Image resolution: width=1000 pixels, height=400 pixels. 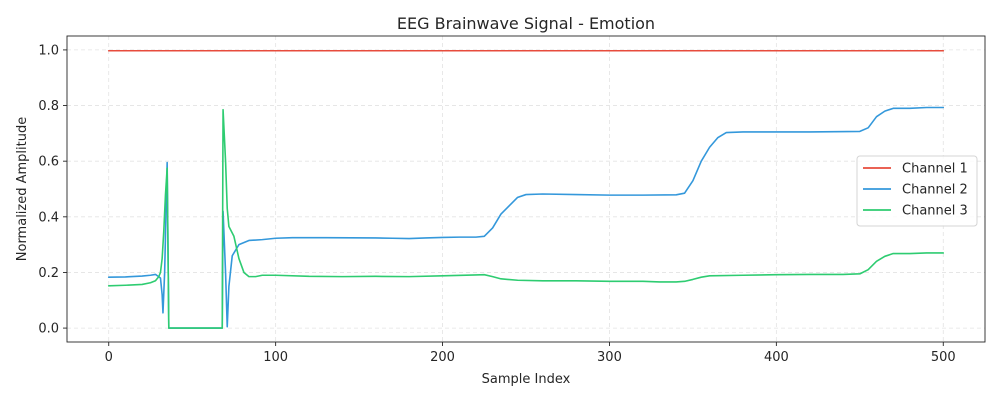 What do you see at coordinates (275, 357) in the screenshot?
I see `x-tick-label: 100` at bounding box center [275, 357].